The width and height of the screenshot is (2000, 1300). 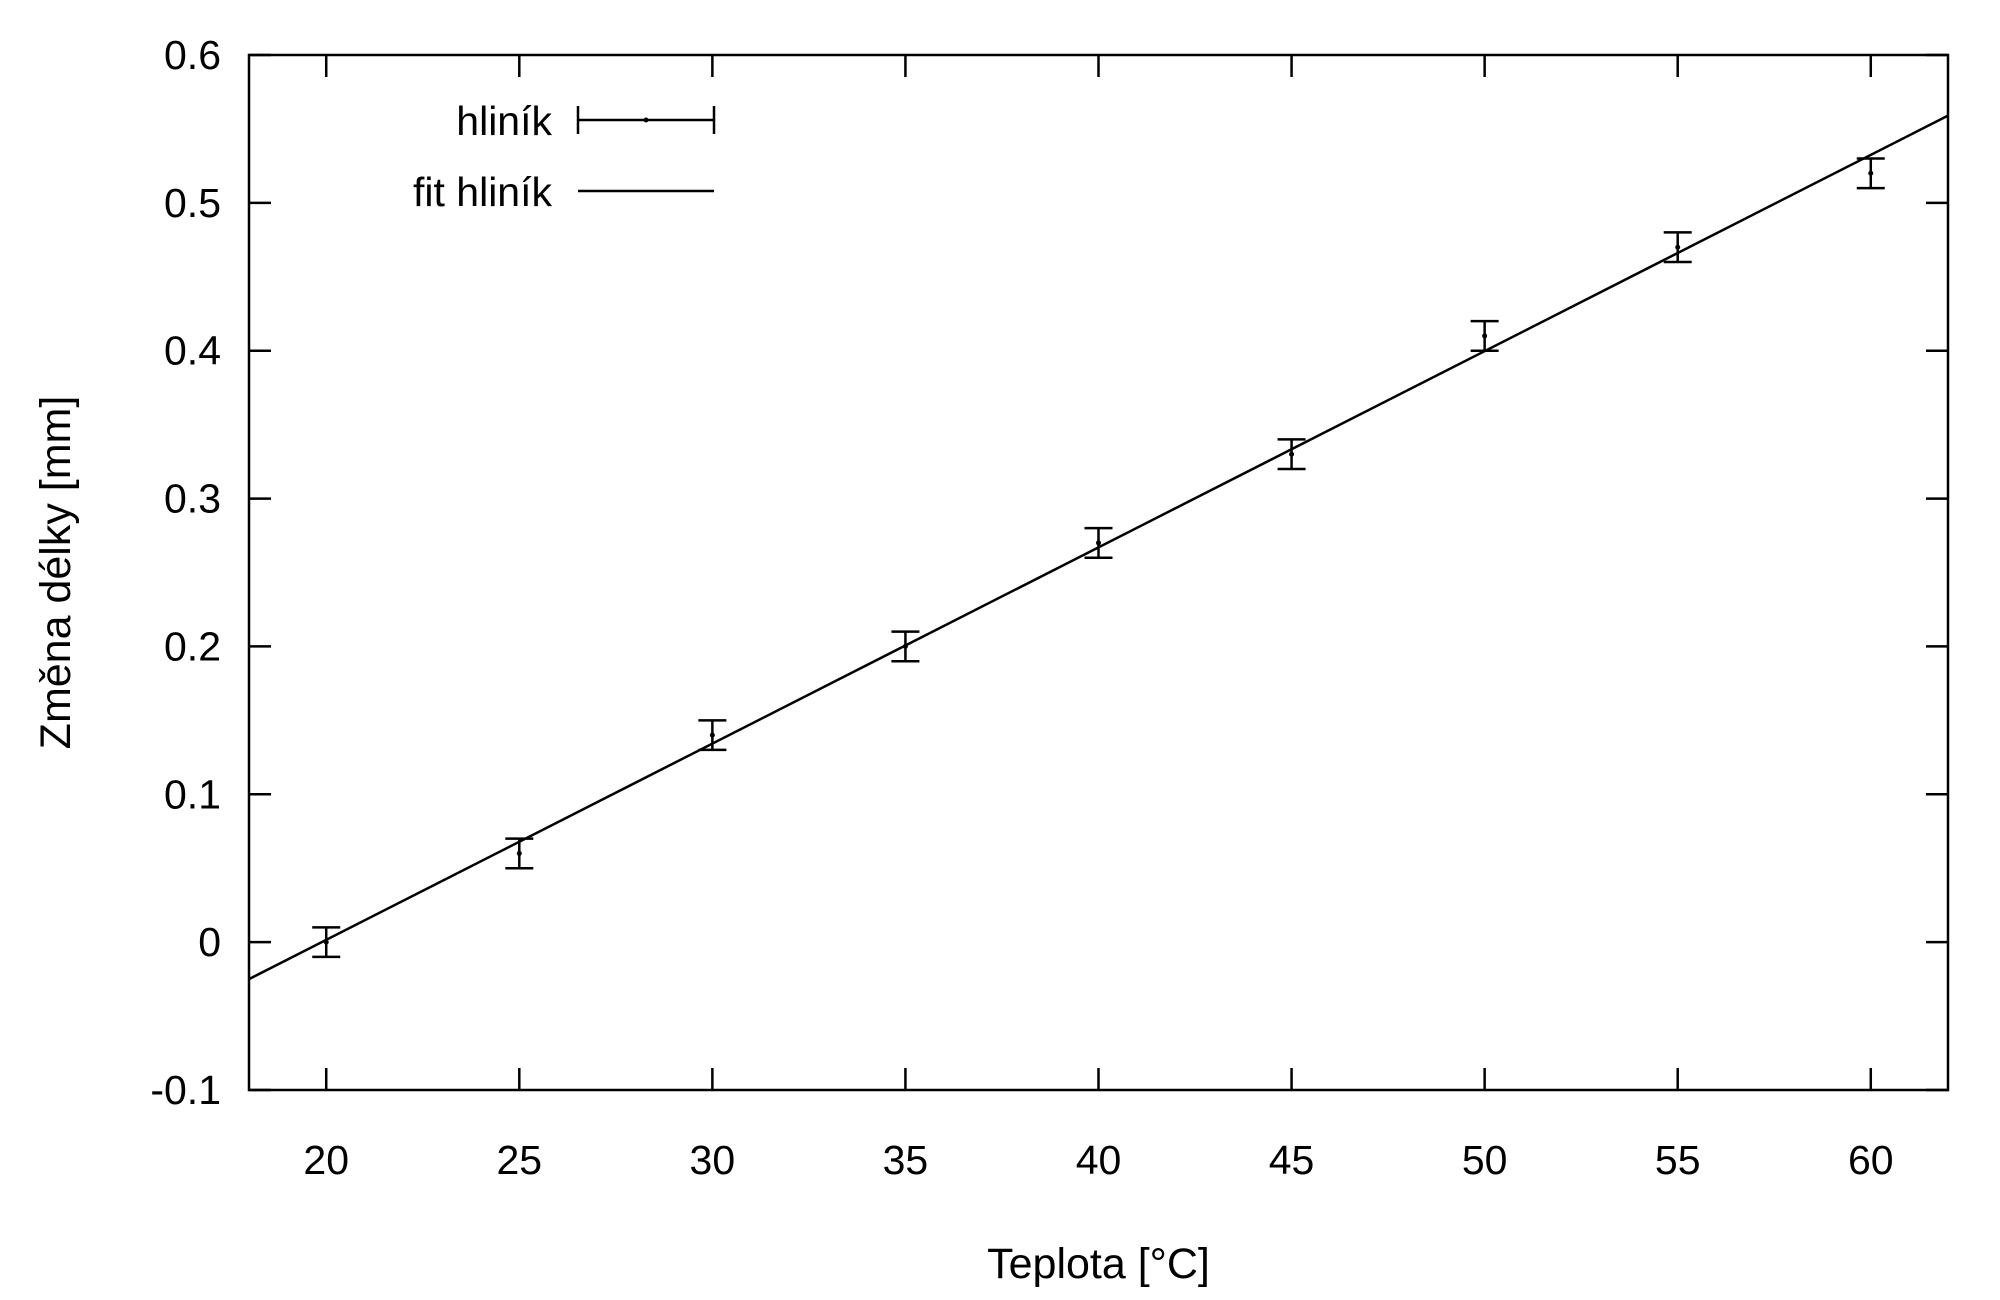 What do you see at coordinates (192, 646) in the screenshot?
I see `y-tick-label: 0.2` at bounding box center [192, 646].